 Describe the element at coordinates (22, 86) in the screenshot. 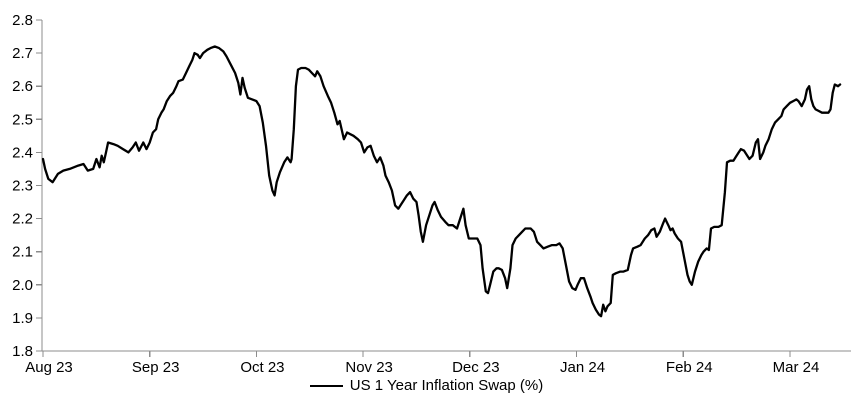

I see `y-tick-label: 2.6` at that location.